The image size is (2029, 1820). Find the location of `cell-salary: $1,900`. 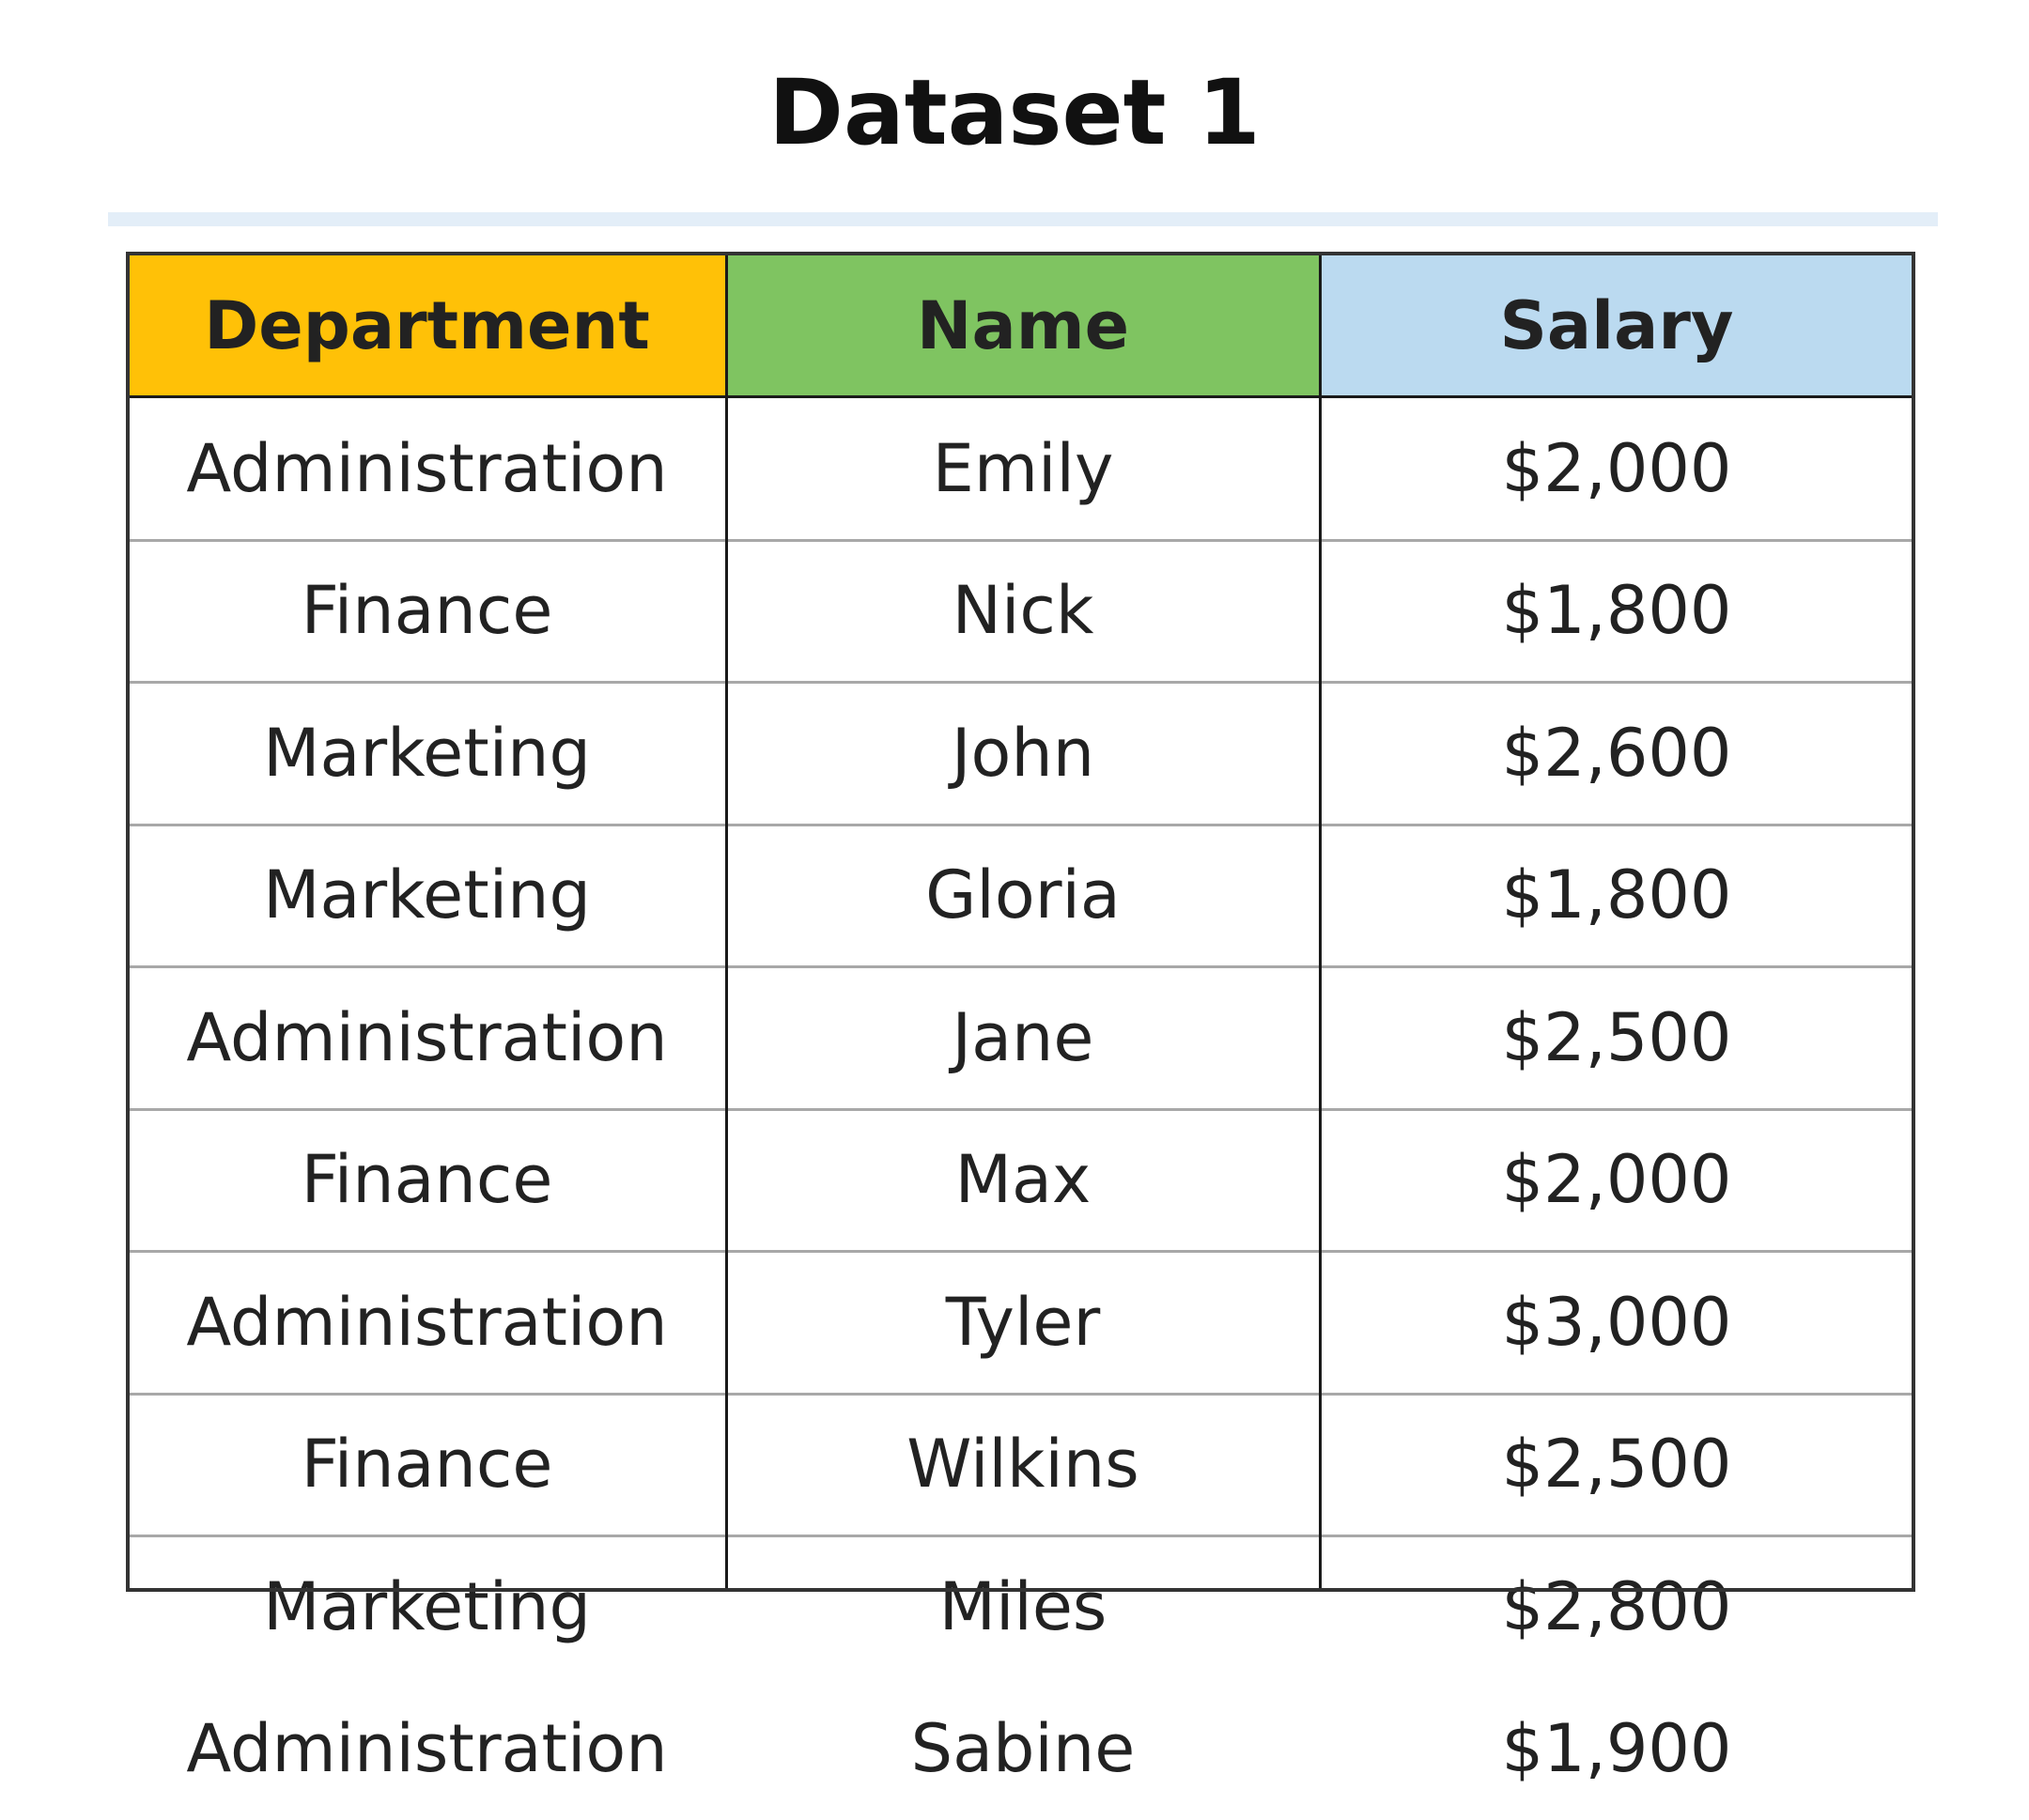

cell-salary: $1,900 is located at coordinates (1616, 1749).